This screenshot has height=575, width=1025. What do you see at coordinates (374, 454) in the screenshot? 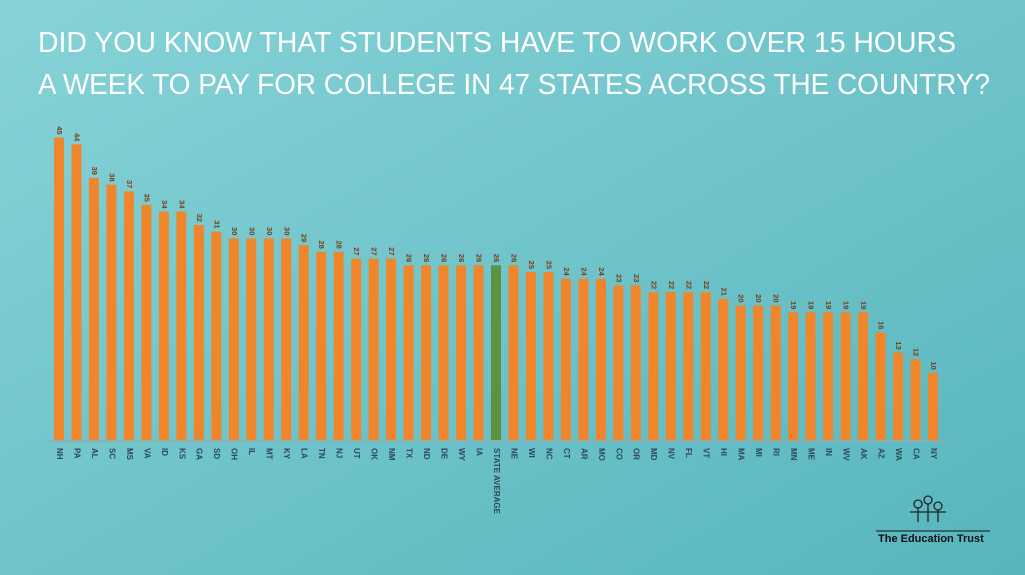
I see `x-tick-label: OK` at bounding box center [374, 454].